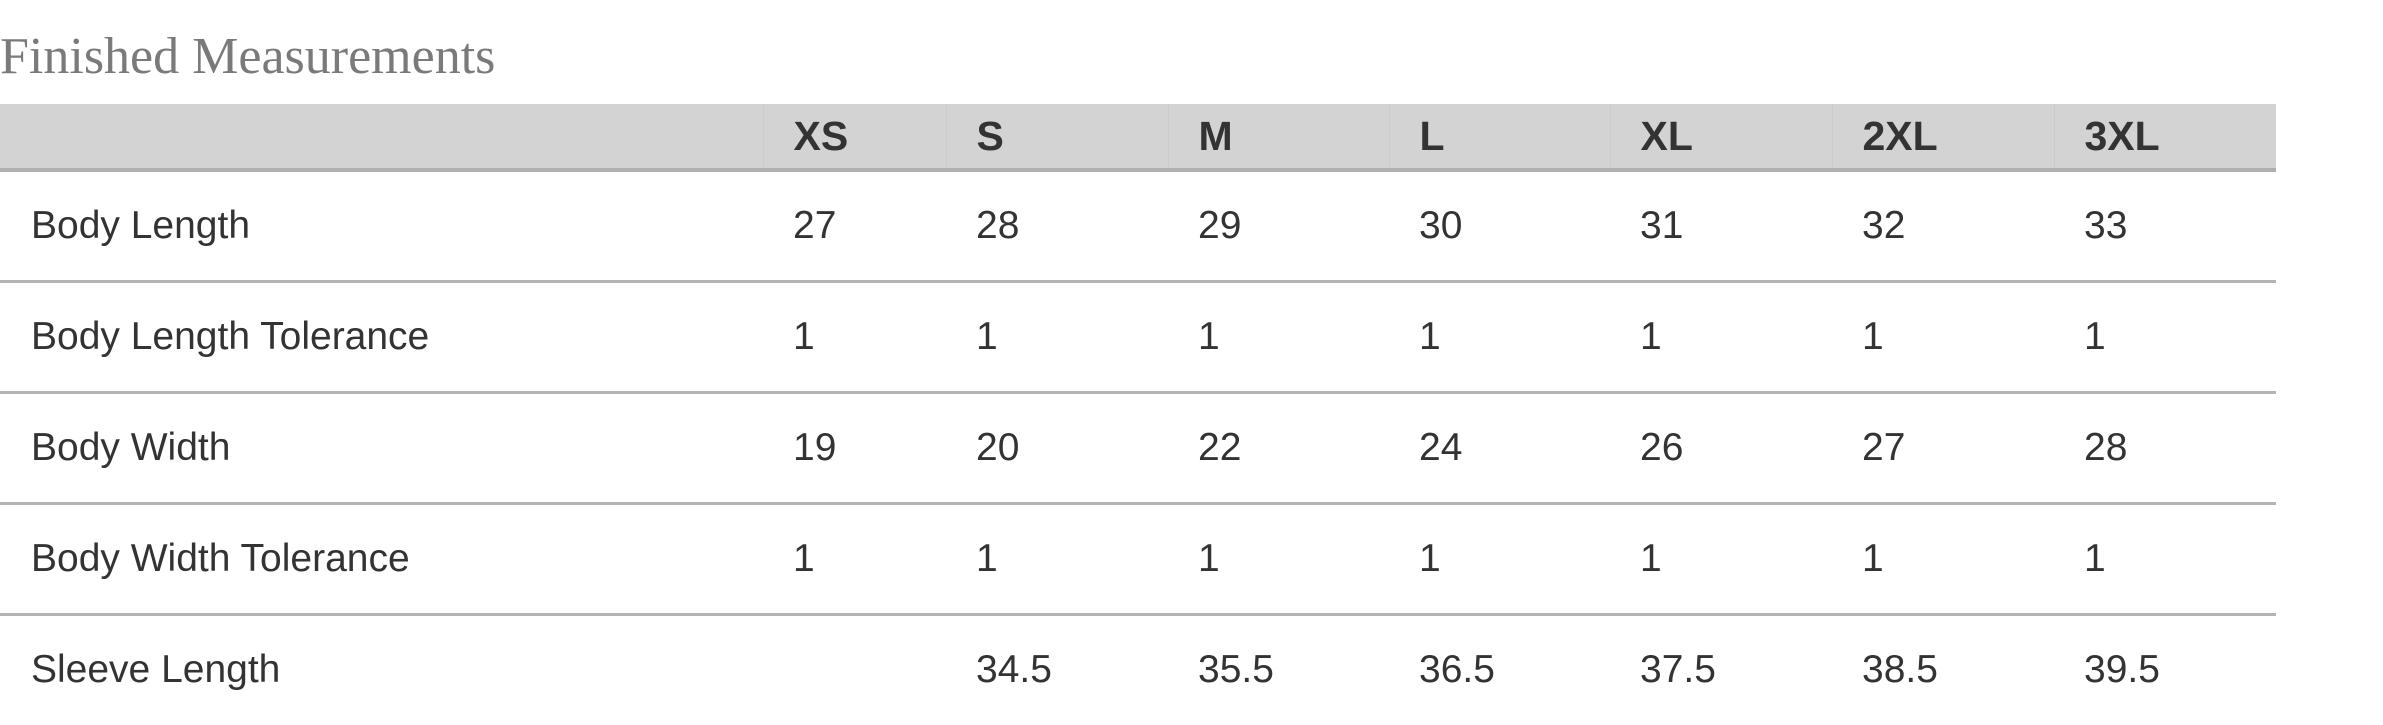 This screenshot has width=2383, height=725. I want to click on header-row: XS S M L XL 2XL 3XL, so click(1138, 138).